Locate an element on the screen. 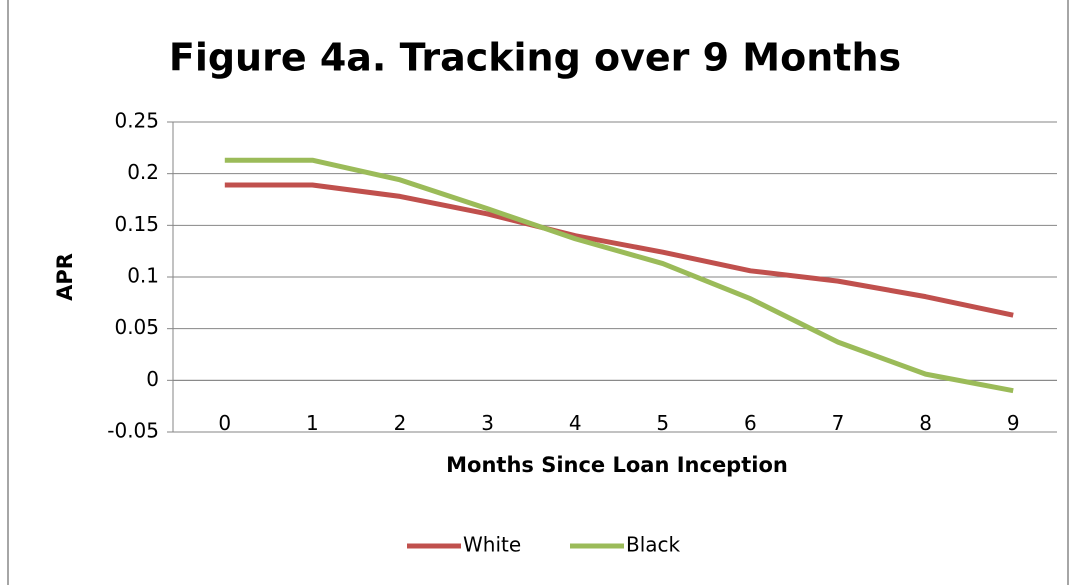 This screenshot has width=1076, height=585. x-tick-label: 8 is located at coordinates (925, 423).